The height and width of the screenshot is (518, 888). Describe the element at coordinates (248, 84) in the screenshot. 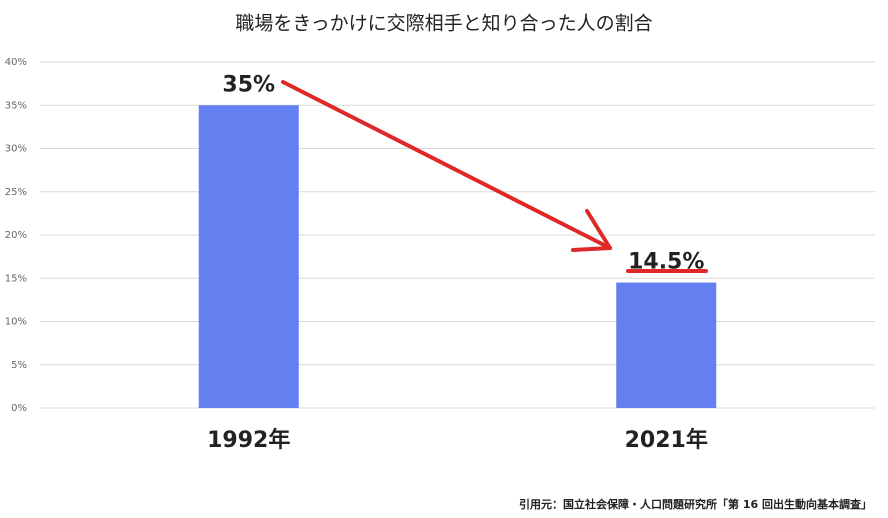

I see `value-label: 35%` at that location.